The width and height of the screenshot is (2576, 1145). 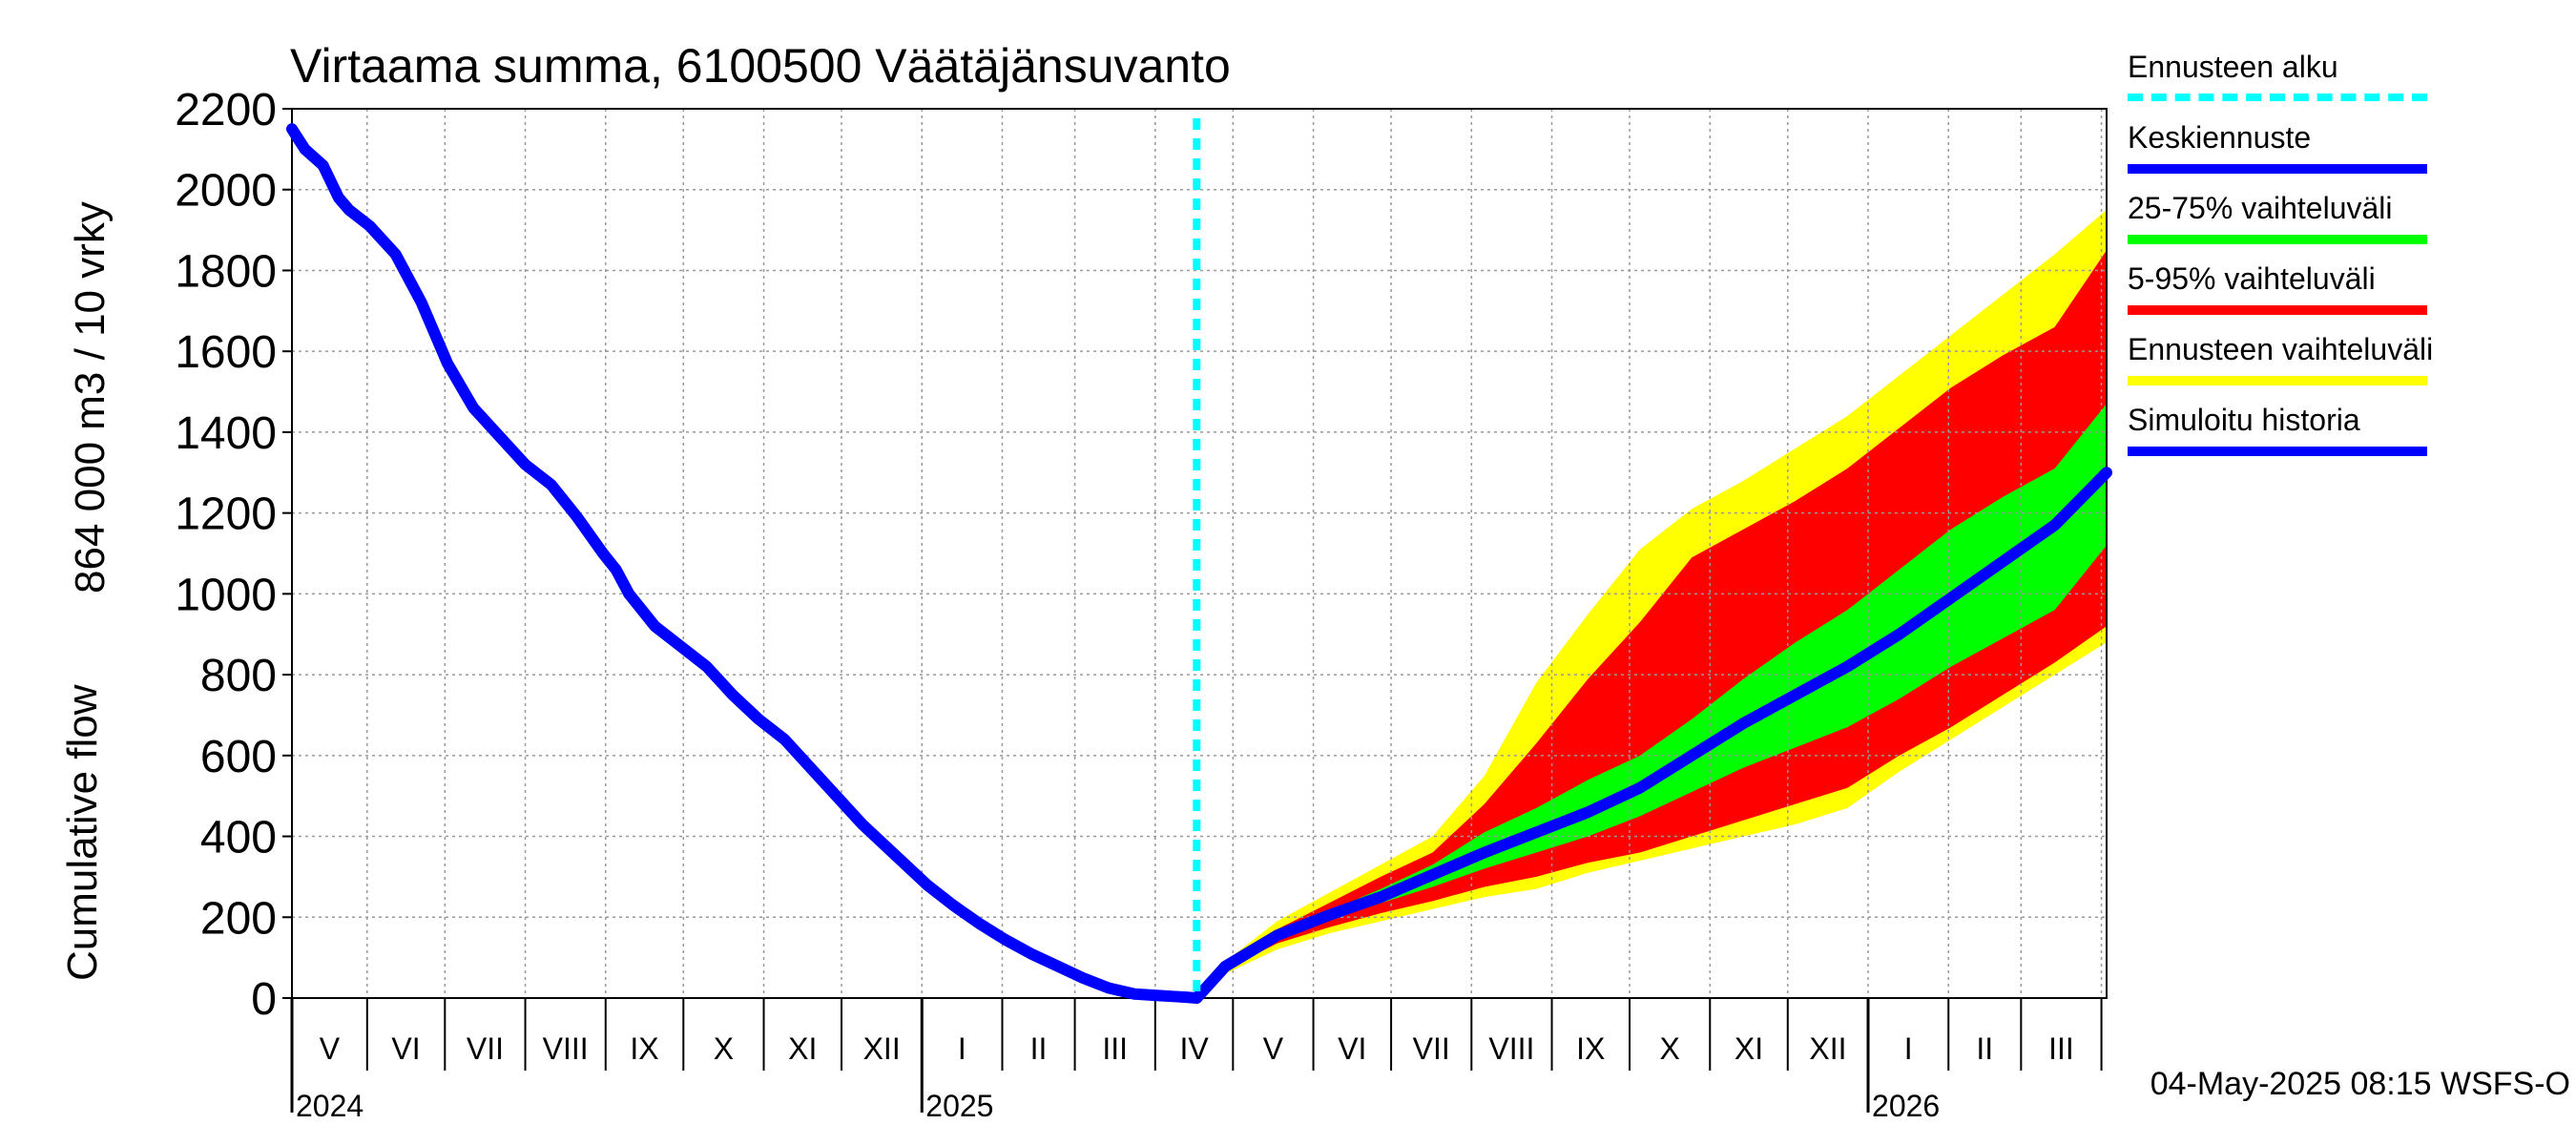 I want to click on y-tick-label: 2000, so click(x=226, y=192).